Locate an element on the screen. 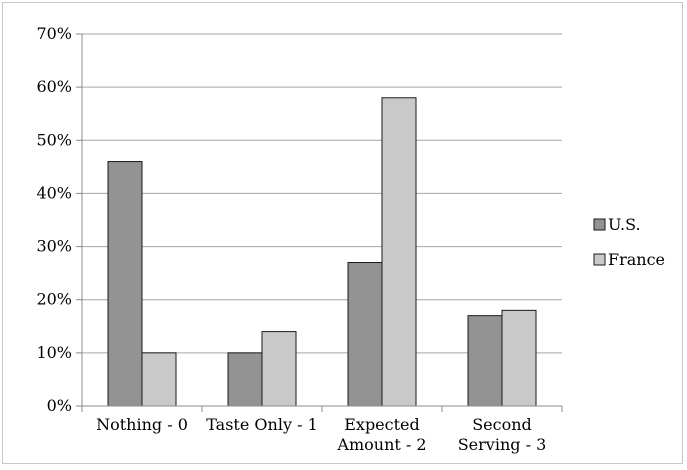 Image resolution: width=687 pixels, height=470 pixels. category-label: Second is located at coordinates (502, 424).